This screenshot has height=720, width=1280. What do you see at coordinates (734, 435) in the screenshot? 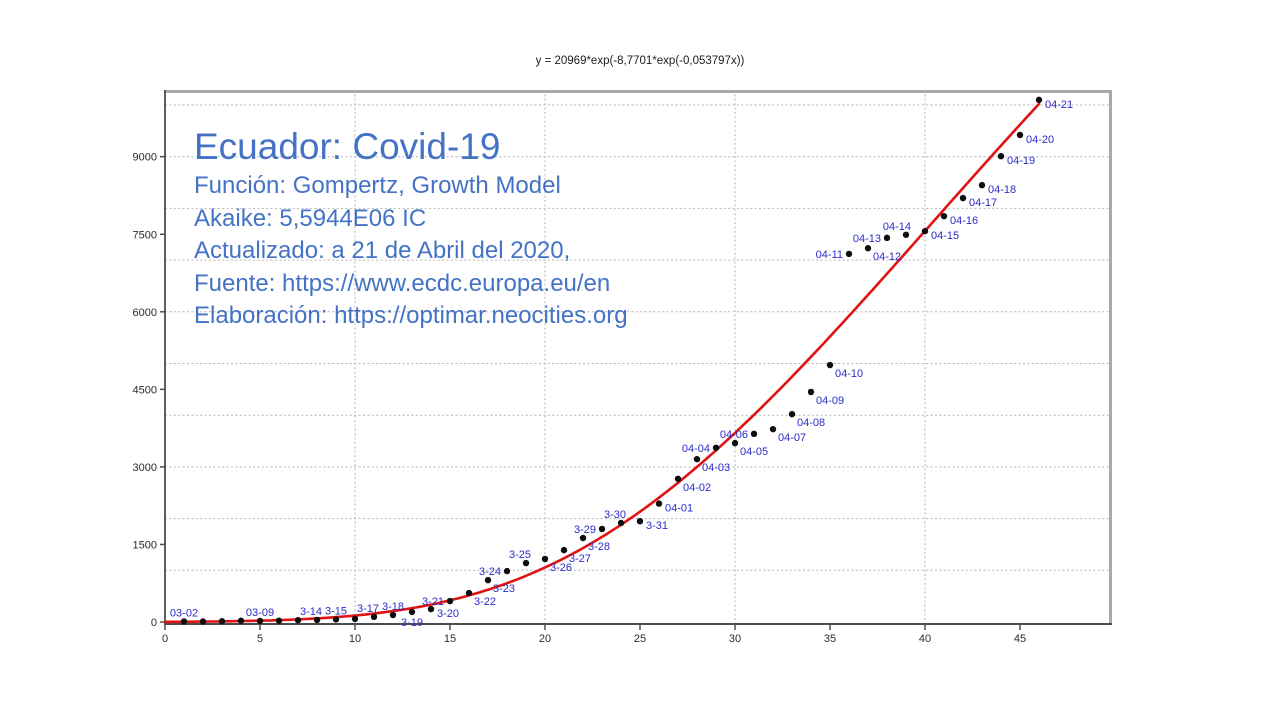
I see `data-point-label: 04-06` at bounding box center [734, 435].